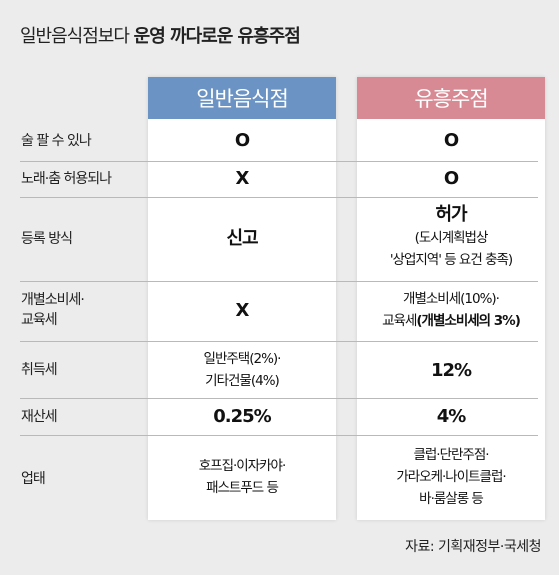 This screenshot has height=575, width=559. What do you see at coordinates (451, 238) in the screenshot?
I see `cell-registration-entertainment-line1: (도시계획법상` at bounding box center [451, 238].